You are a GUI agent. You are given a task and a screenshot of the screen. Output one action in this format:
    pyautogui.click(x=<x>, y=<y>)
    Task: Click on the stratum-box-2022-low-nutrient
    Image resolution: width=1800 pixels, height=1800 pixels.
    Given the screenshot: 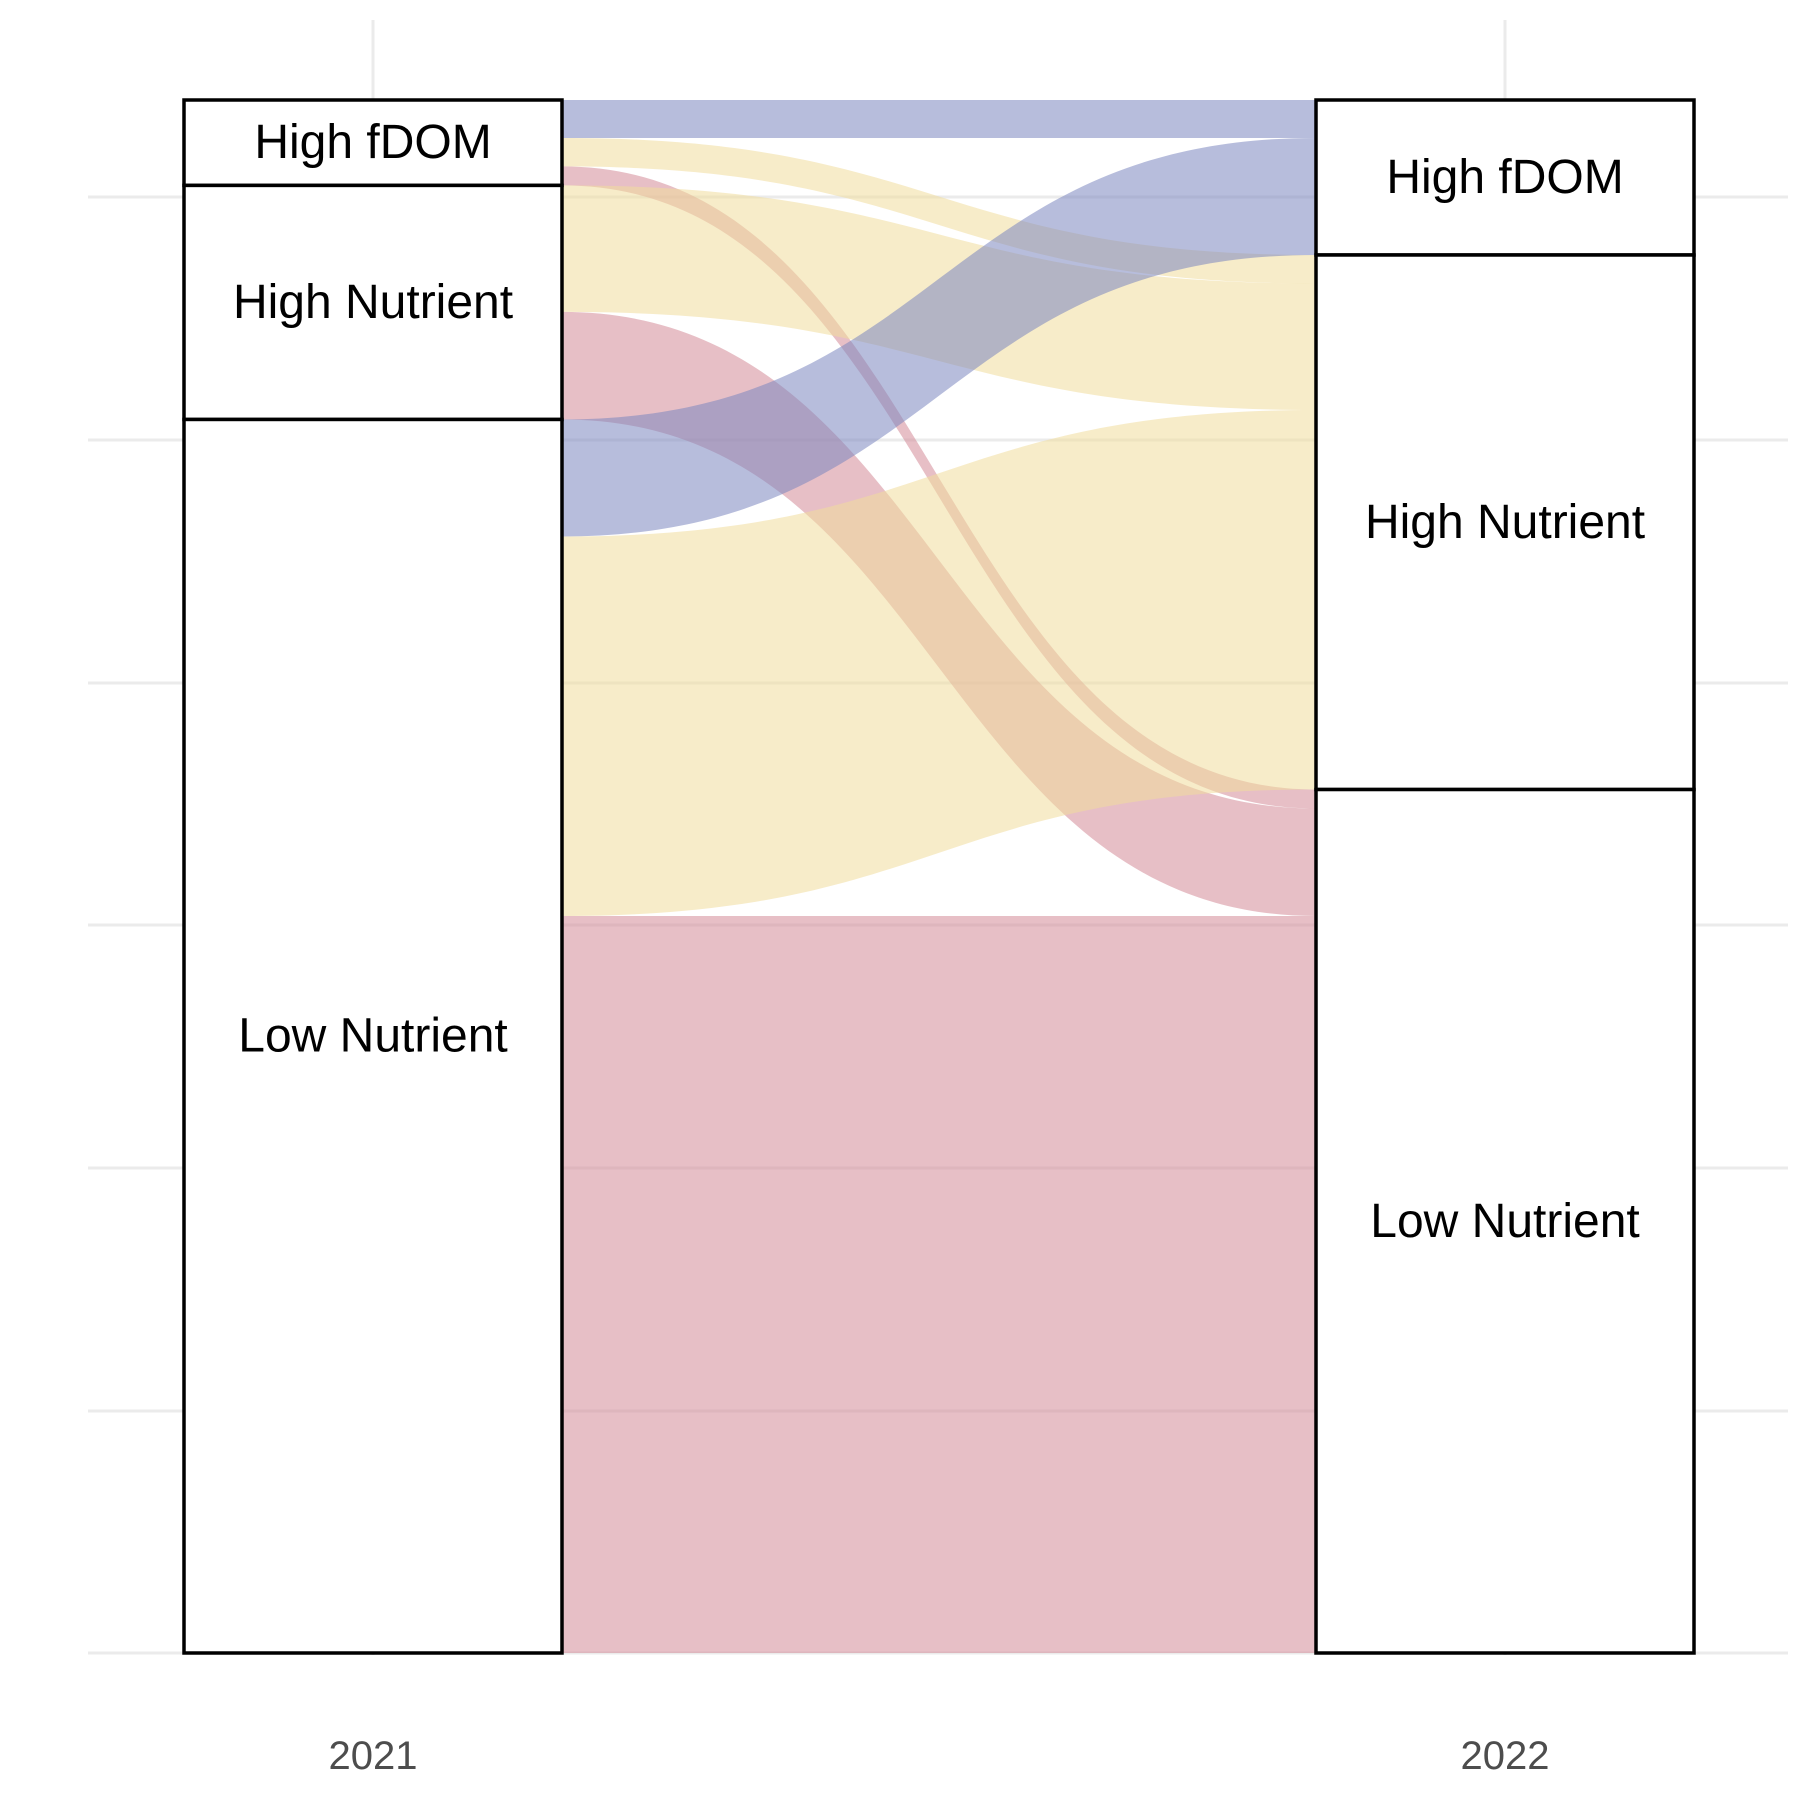 What is the action you would take?
    pyautogui.click(x=1505, y=1221)
    